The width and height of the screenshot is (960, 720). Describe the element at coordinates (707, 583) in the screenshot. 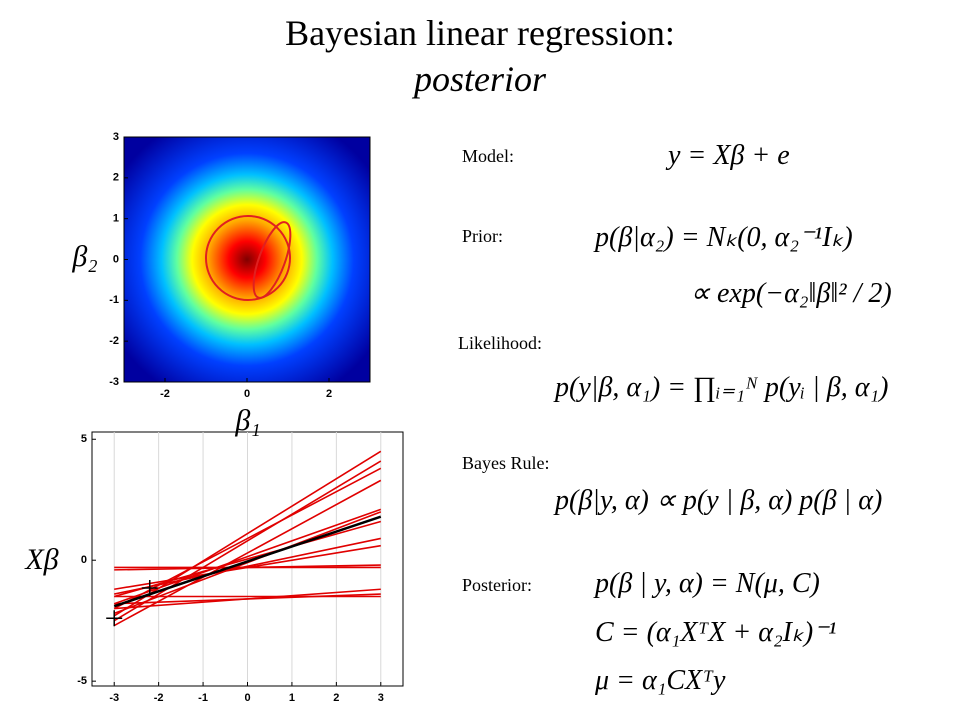

I see `equation: p(β | y, α) = N(μ, C)` at that location.